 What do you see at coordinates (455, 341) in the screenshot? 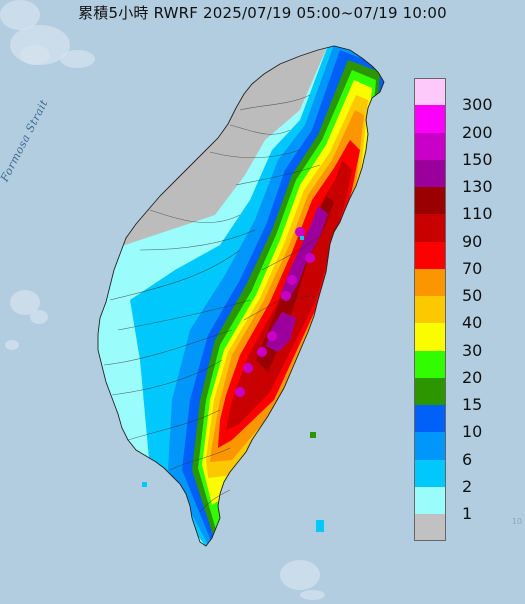
I see `legend-row: 30` at bounding box center [455, 341].